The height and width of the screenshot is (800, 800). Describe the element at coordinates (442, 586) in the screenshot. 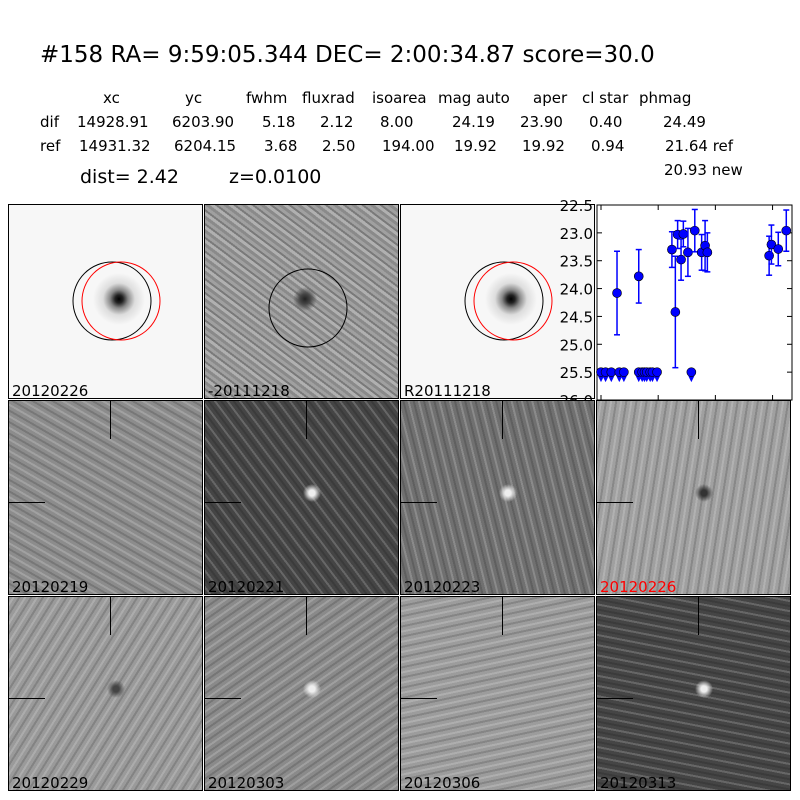

I see `panel-label: 20120223` at that location.